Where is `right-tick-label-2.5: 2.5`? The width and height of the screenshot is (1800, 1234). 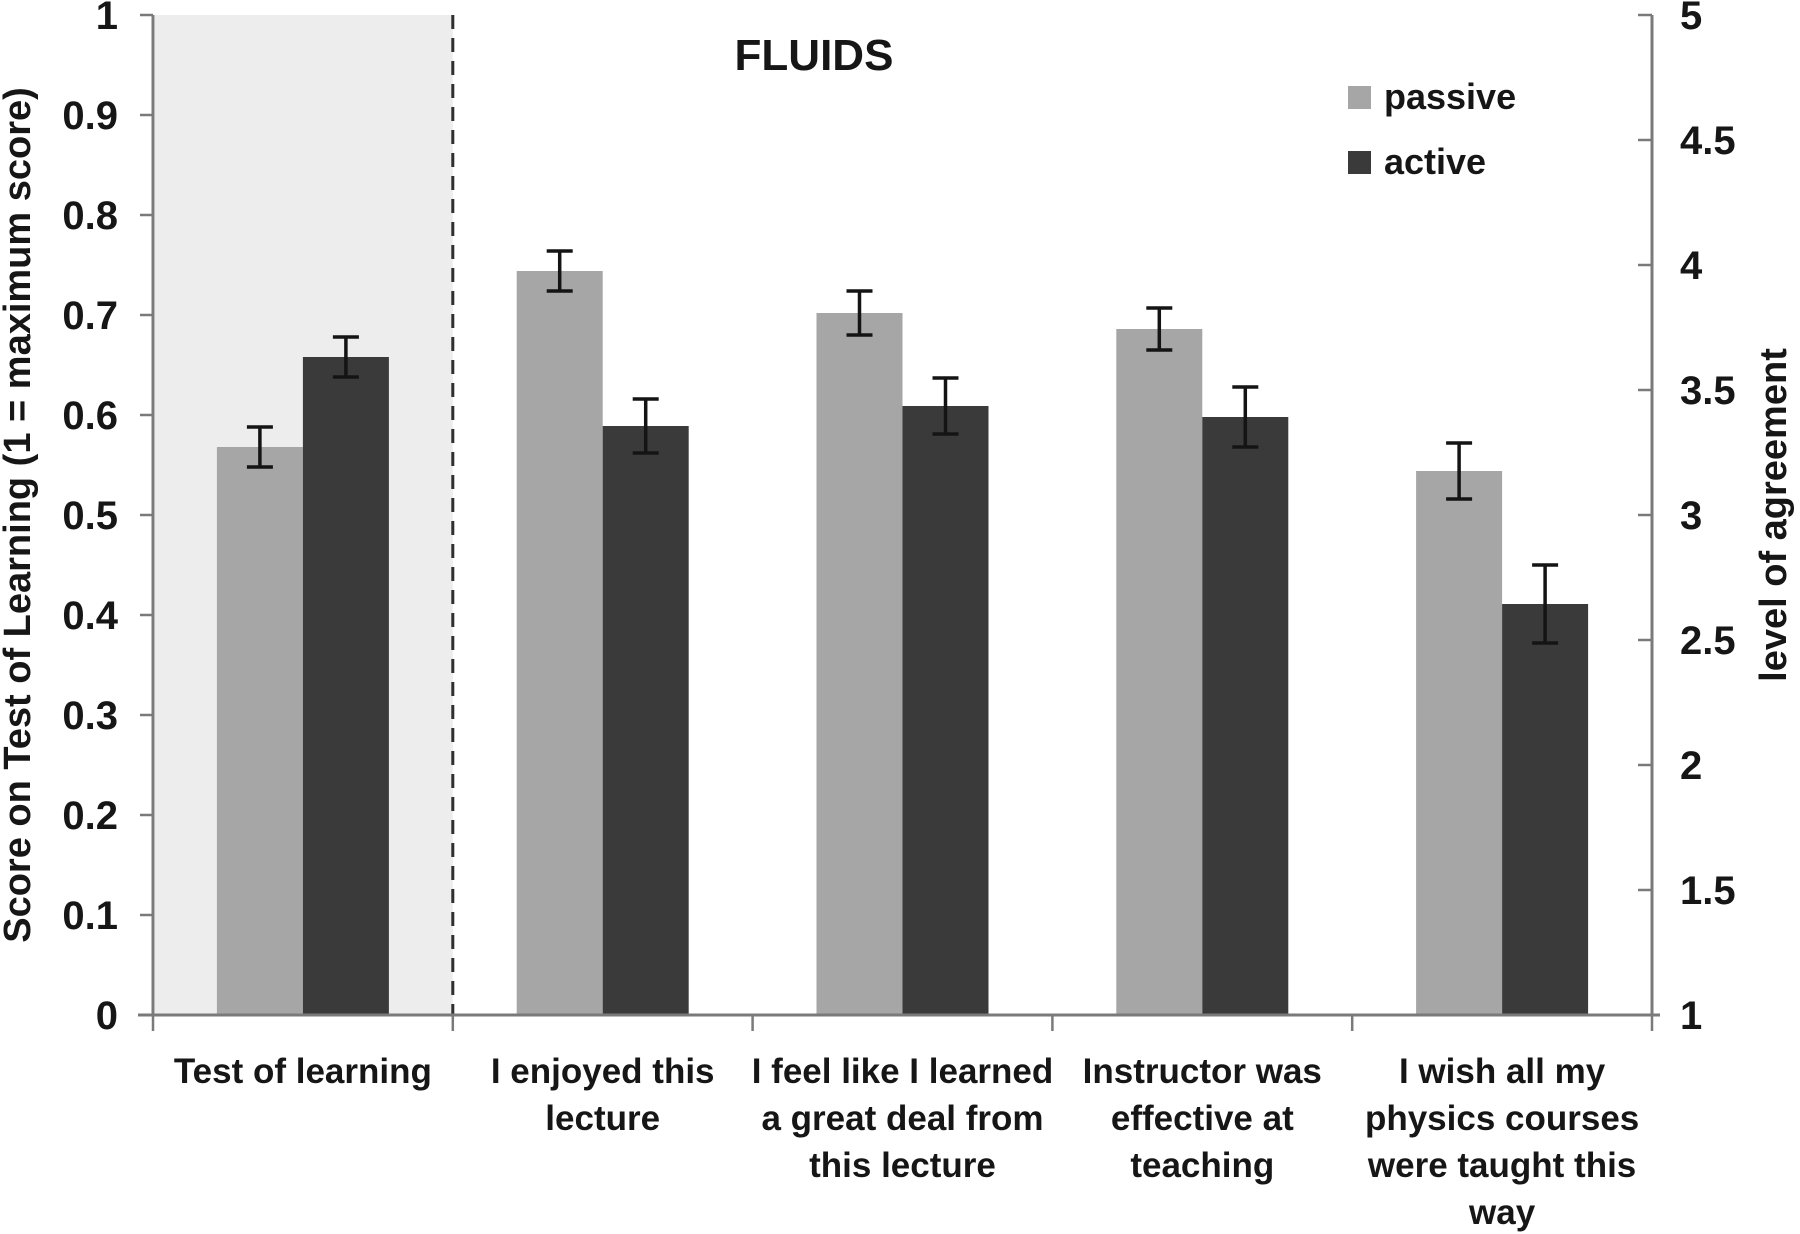
right-tick-label-2.5: 2.5 is located at coordinates (1708, 641).